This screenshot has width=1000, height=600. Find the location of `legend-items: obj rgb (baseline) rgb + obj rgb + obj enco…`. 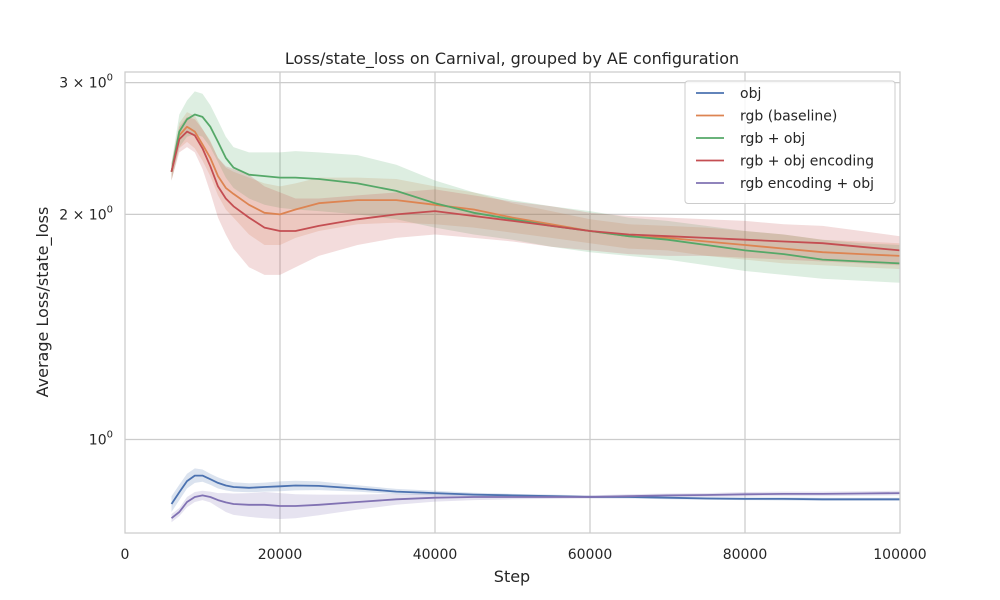

legend-items: obj rgb (baseline) rgb + obj rgb + obj enco… is located at coordinates (785, 139).